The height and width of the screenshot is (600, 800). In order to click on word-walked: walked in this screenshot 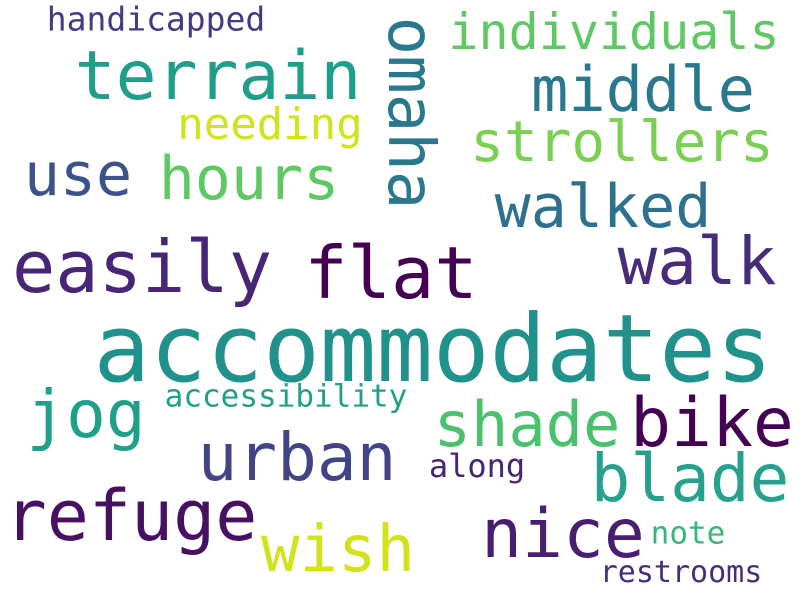, I will do `click(603, 207)`.